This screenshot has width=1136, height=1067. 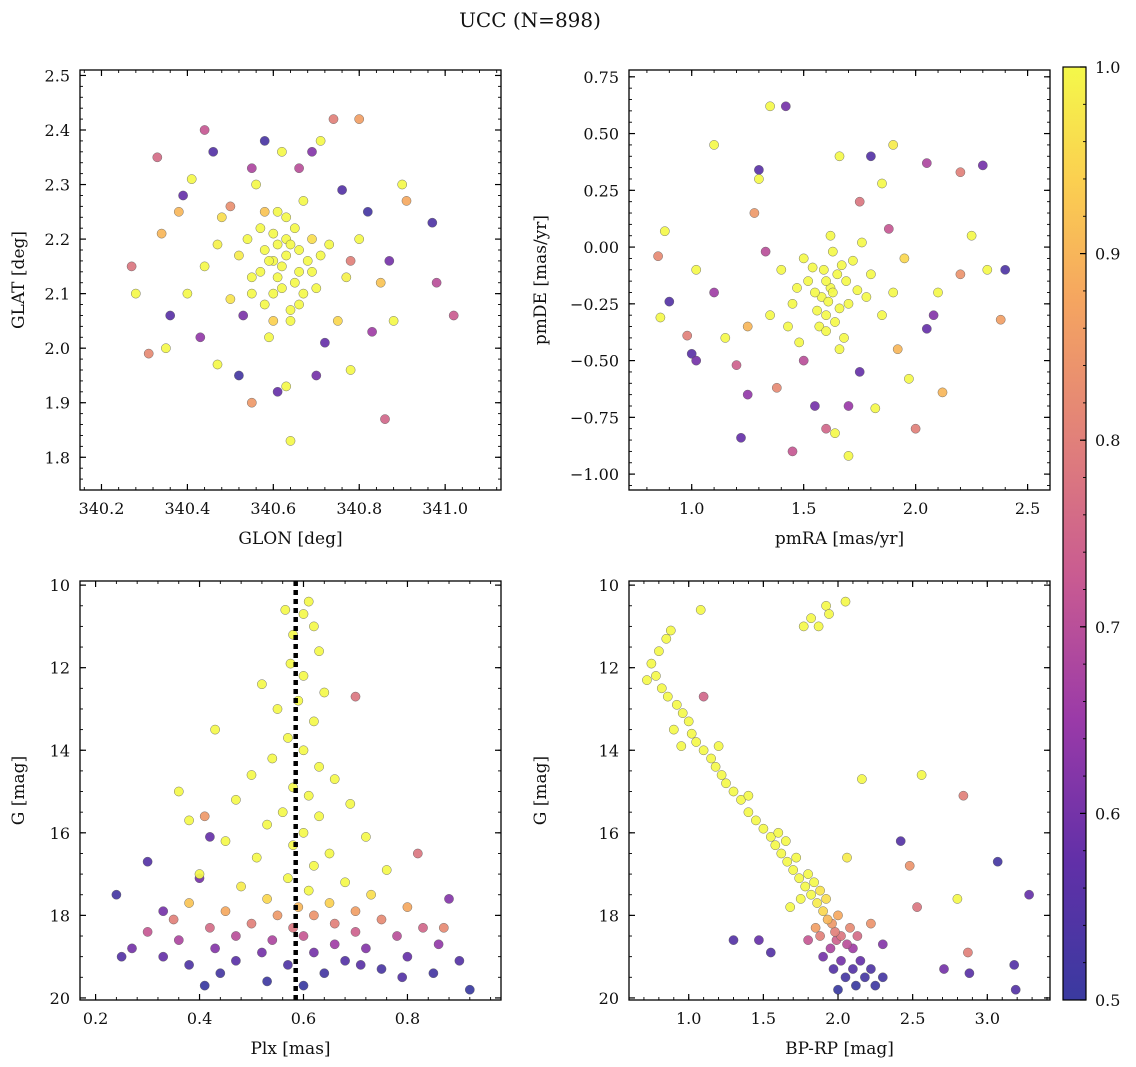 I want to click on y-axis-label: GLAT [deg], so click(x=19, y=280).